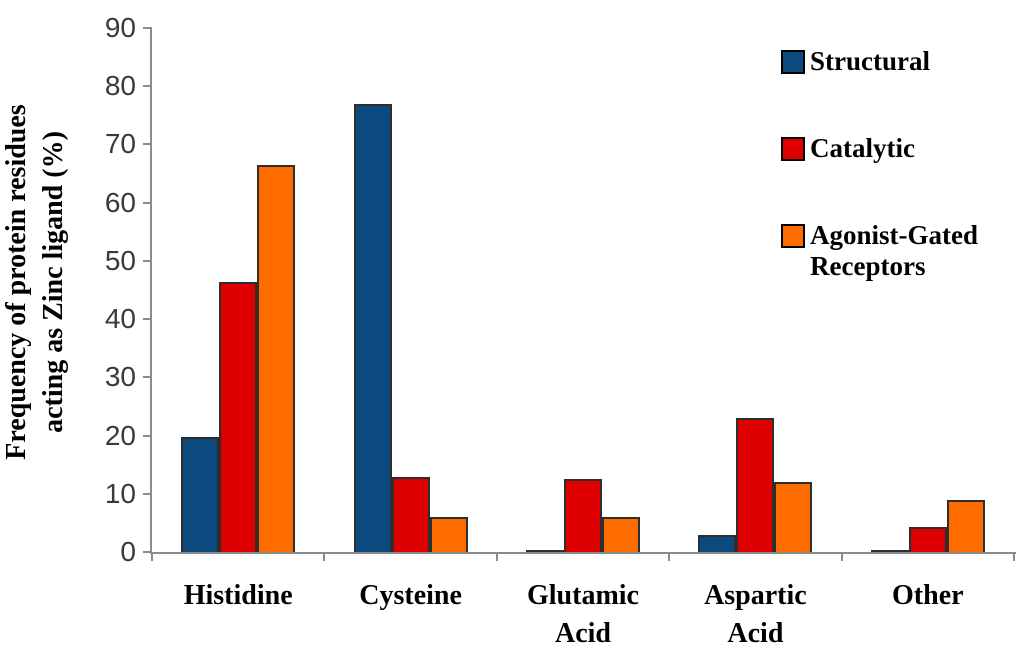  Describe the element at coordinates (120, 86) in the screenshot. I see `y-tick-label-80: 80` at that location.